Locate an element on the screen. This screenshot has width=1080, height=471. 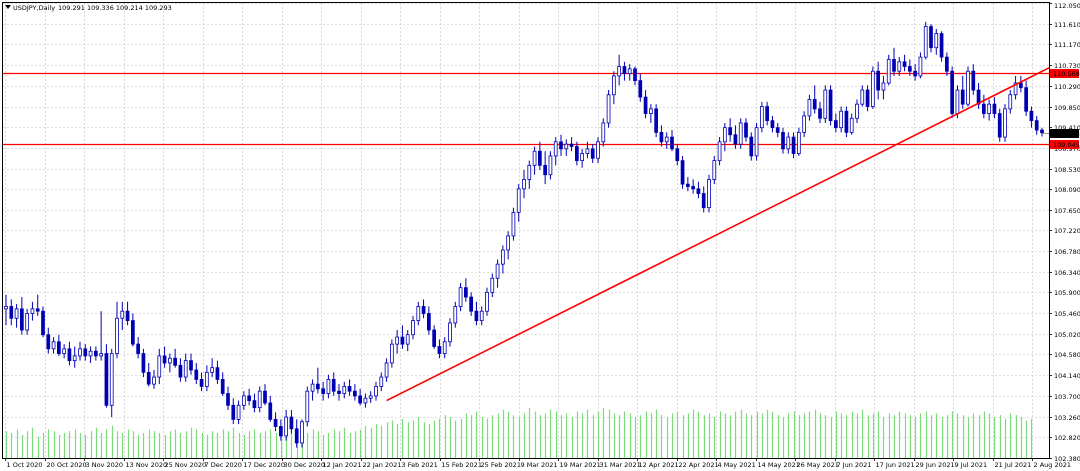
price-tick-label: 105.900 is located at coordinates (1067, 293).